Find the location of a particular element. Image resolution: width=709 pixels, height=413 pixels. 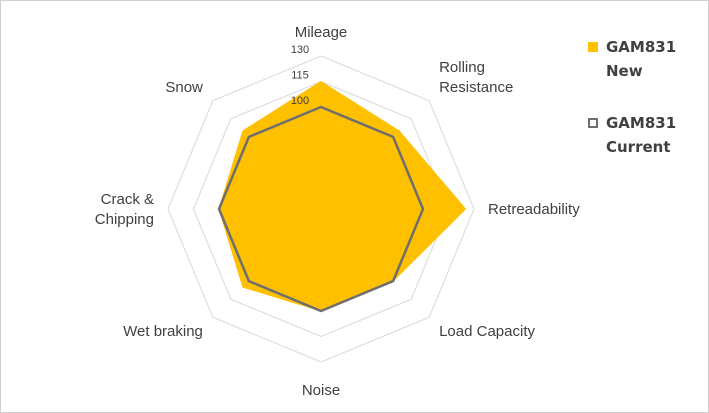

tick-label: 115 is located at coordinates (300, 76).